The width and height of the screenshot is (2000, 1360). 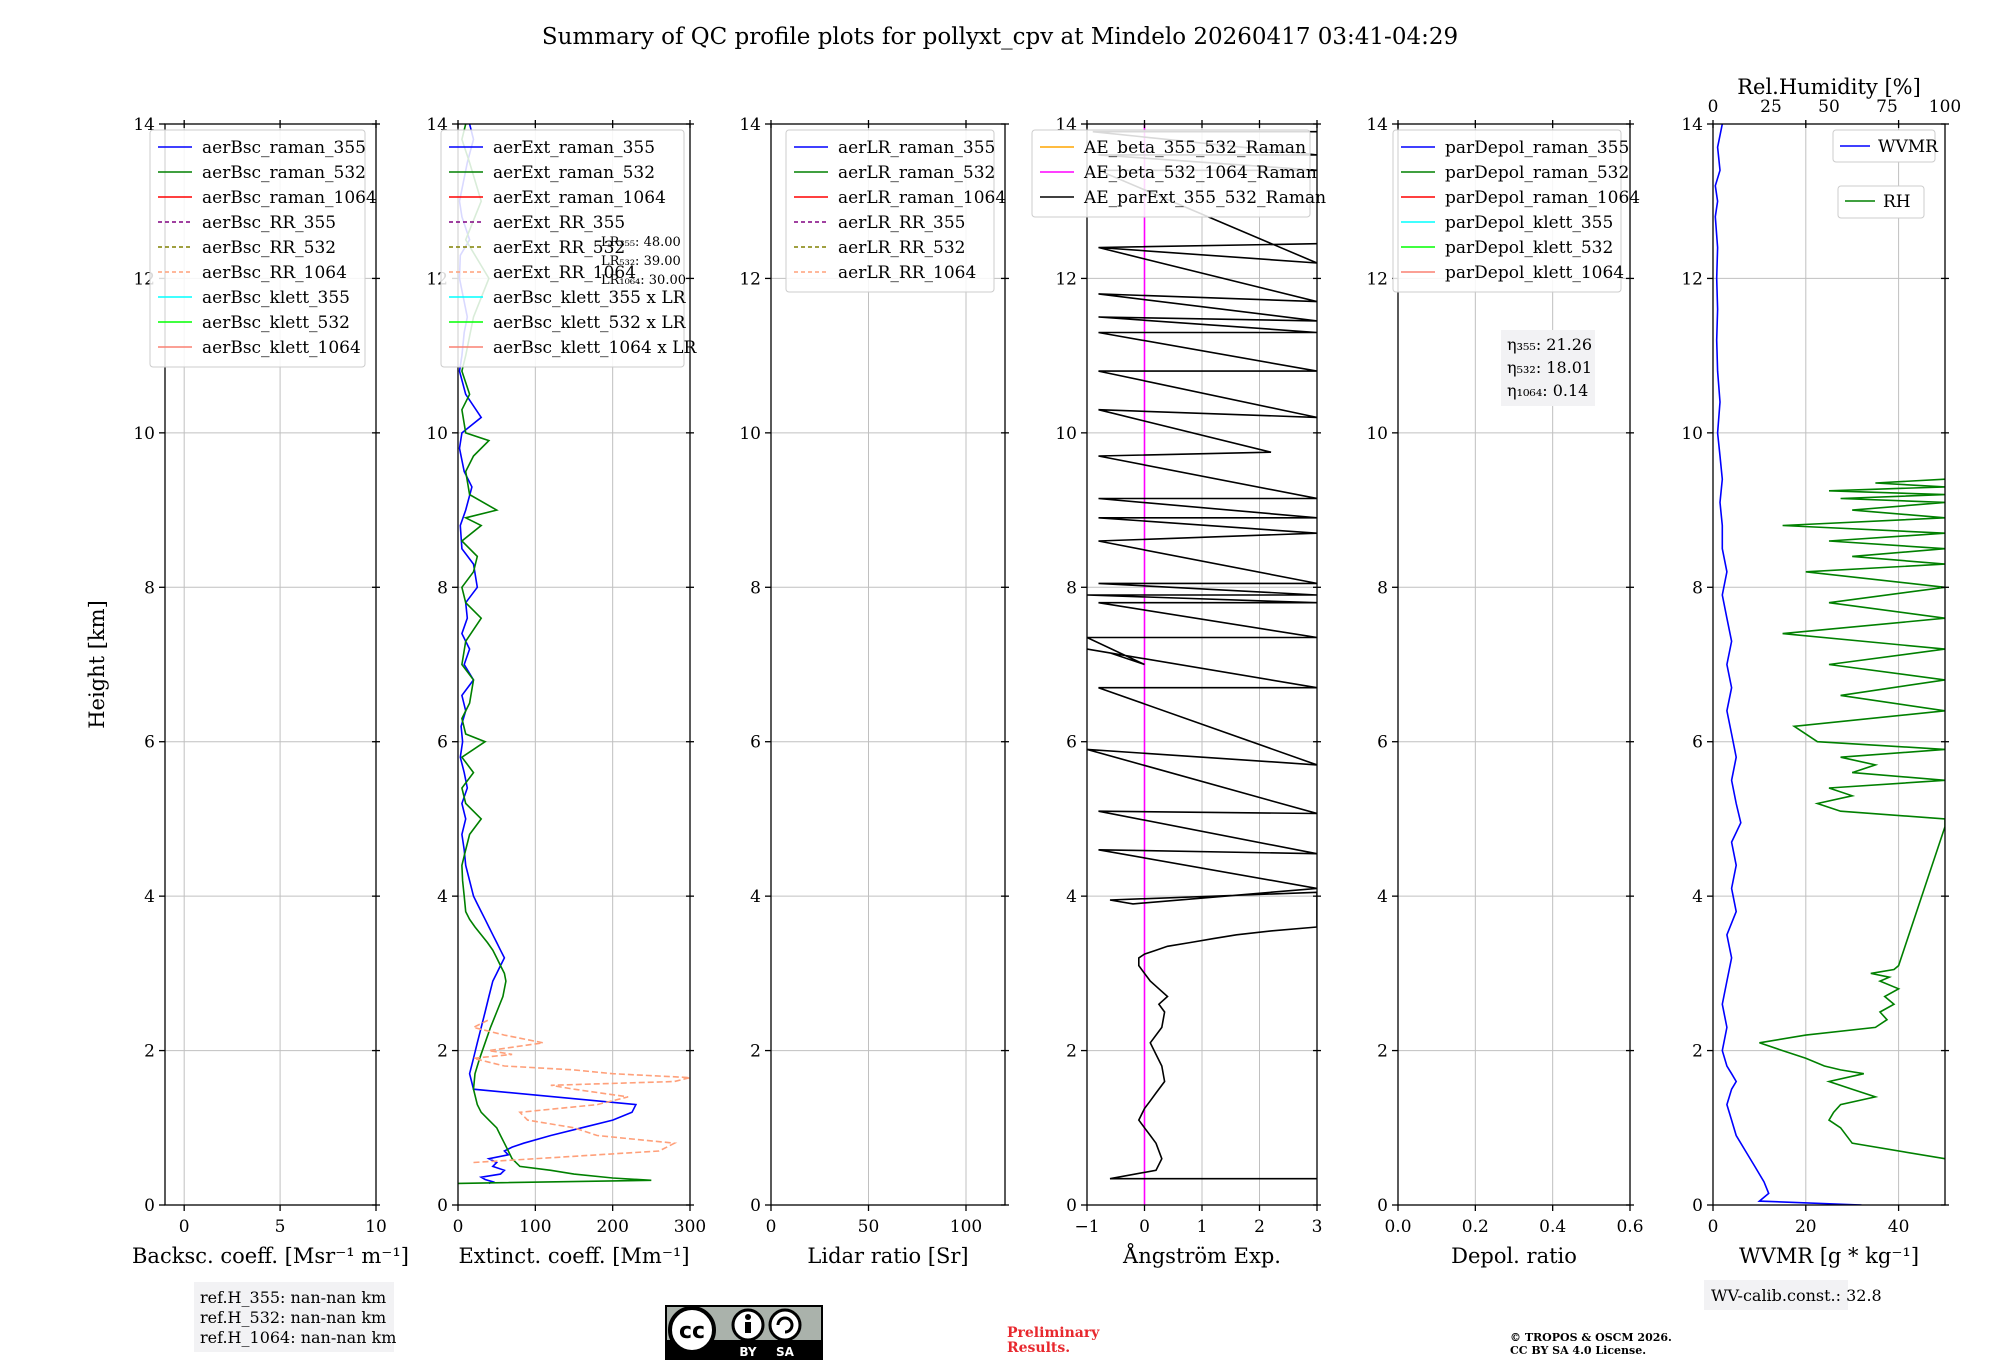 What do you see at coordinates (1547, 390) in the screenshot?
I see `eta-value: η₁₀₆₄: 0.14` at bounding box center [1547, 390].